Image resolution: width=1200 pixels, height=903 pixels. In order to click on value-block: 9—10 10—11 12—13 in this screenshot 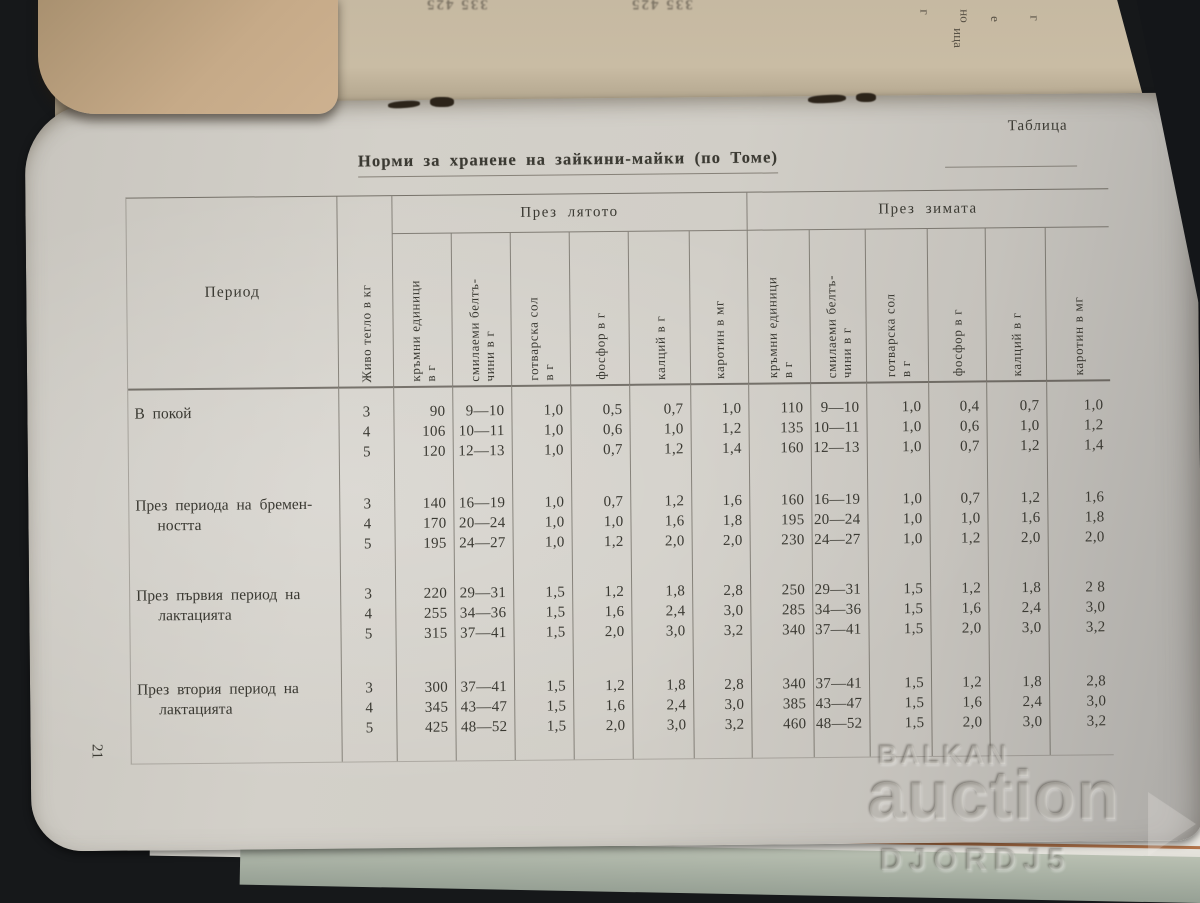, I will do `click(839, 428)`.